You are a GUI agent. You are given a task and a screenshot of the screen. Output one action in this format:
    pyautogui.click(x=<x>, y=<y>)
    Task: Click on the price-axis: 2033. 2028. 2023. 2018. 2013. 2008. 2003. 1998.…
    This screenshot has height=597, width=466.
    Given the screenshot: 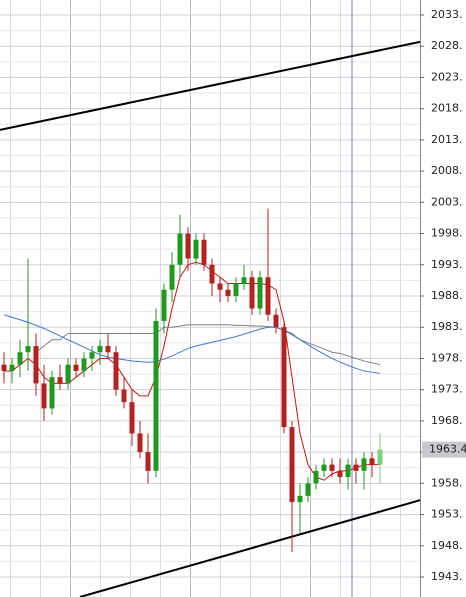 What is the action you would take?
    pyautogui.click(x=443, y=295)
    